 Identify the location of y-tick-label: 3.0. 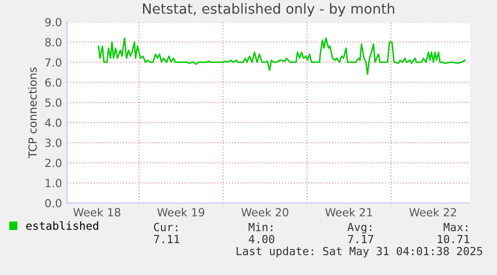
(53, 143).